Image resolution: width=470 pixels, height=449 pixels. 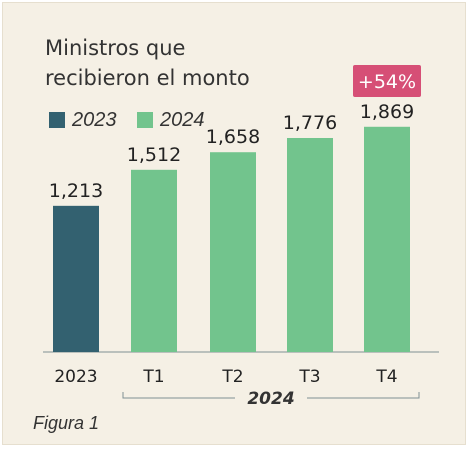 I want to click on growth-badge-label: +54%, so click(x=387, y=82).